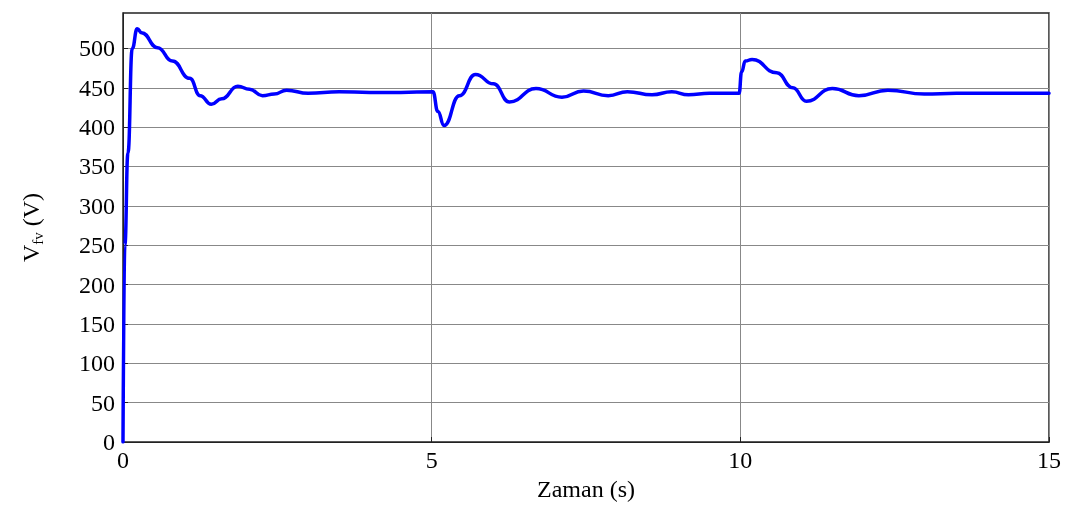 This screenshot has height=520, width=1085. I want to click on y-tick-label: 50, so click(103, 402).